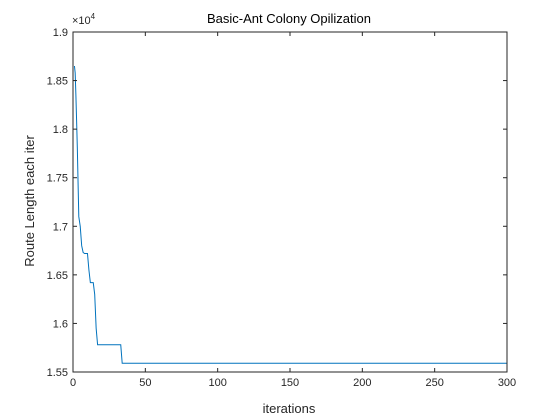  What do you see at coordinates (289, 18) in the screenshot?
I see `chart-title: Basic-Ant Colony Opilization` at bounding box center [289, 18].